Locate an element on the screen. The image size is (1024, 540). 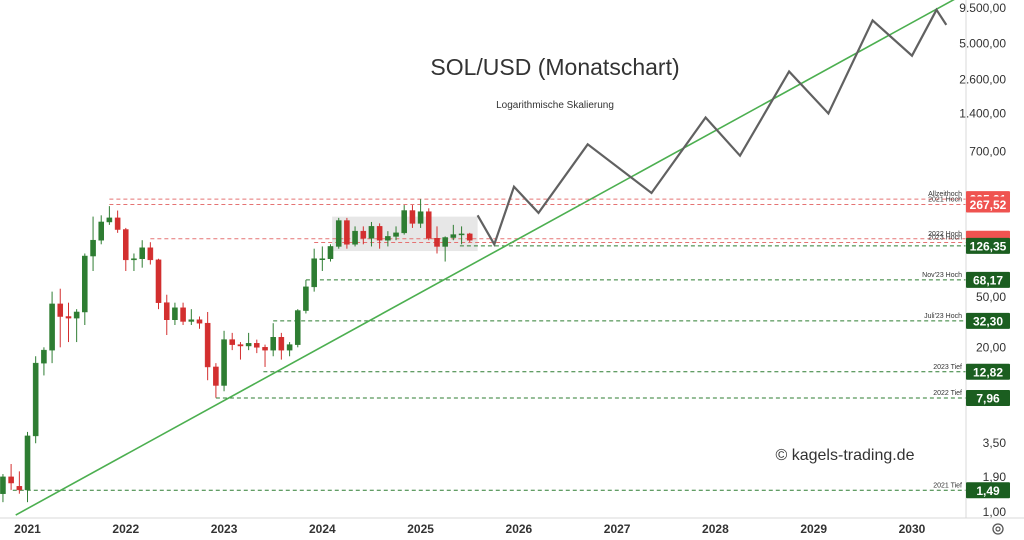
y-tick-label: 50,00 is located at coordinates (991, 297).